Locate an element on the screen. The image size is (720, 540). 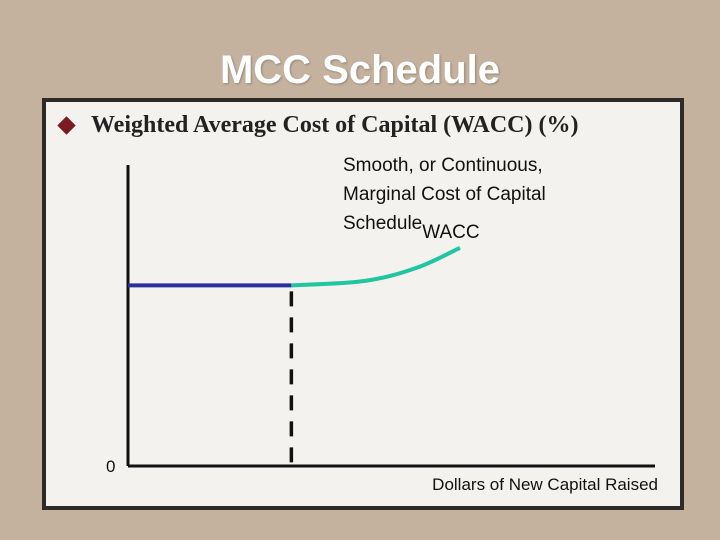
x-origin-label: 0 is located at coordinates (110, 466).